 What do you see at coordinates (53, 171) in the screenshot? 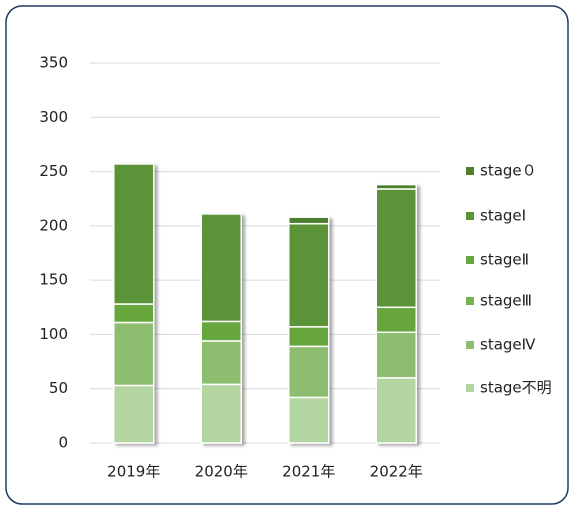
I see `y-tick-label: 250` at bounding box center [53, 171].